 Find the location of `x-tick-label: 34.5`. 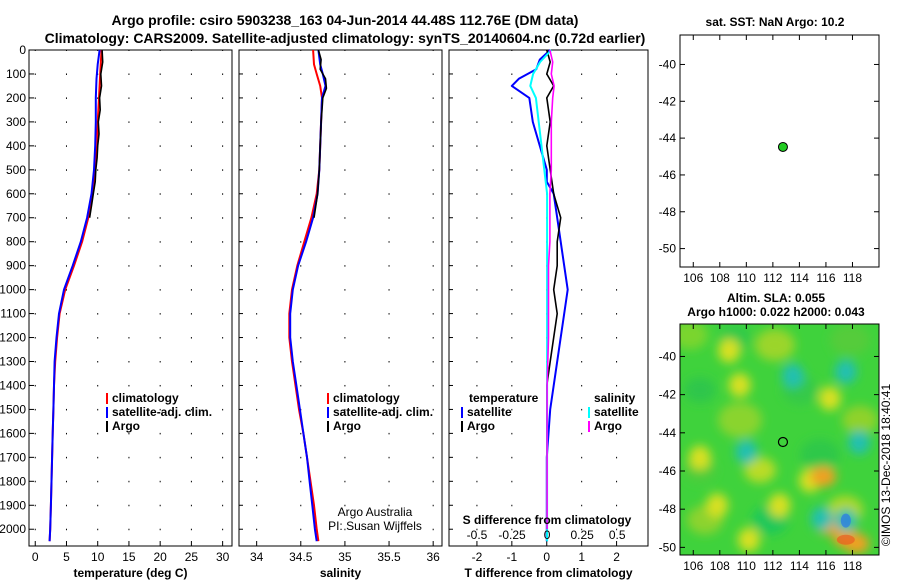

x-tick-label: 34.5 is located at coordinates (301, 557).